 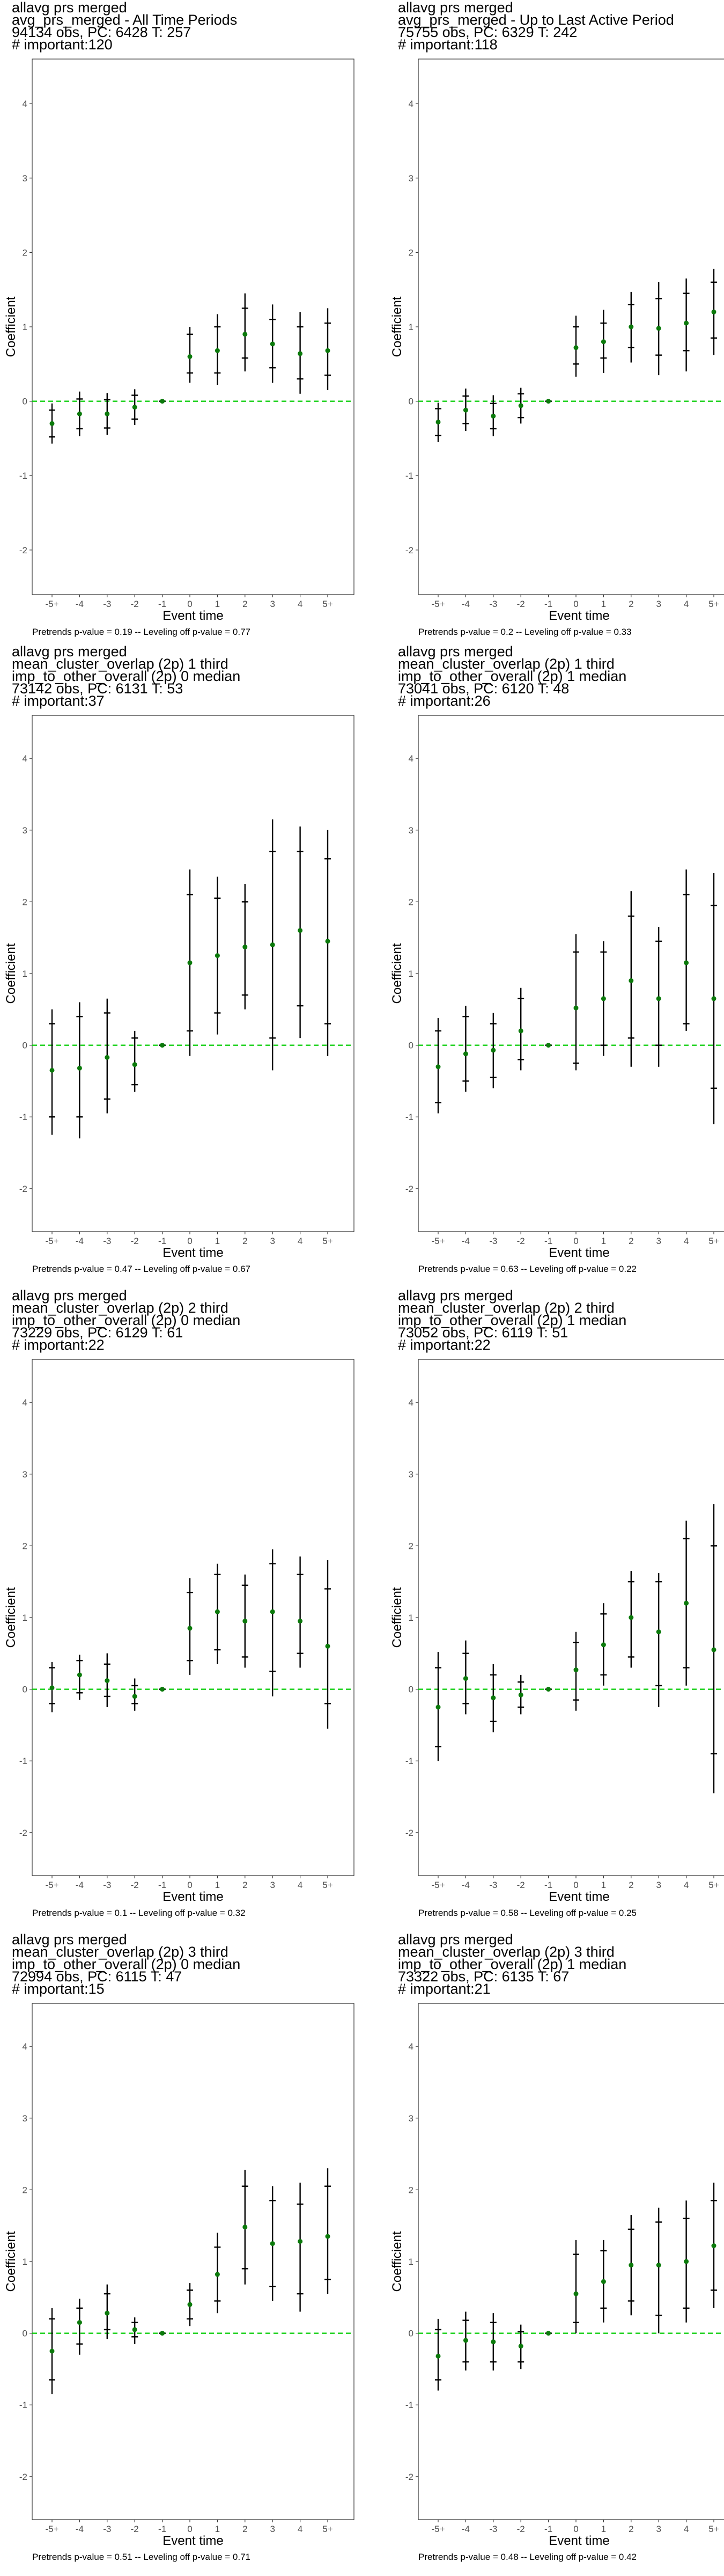 What do you see at coordinates (120, 664) in the screenshot?
I see `chart-title-line: mean_cluster_overlap (2p) 1 third` at bounding box center [120, 664].